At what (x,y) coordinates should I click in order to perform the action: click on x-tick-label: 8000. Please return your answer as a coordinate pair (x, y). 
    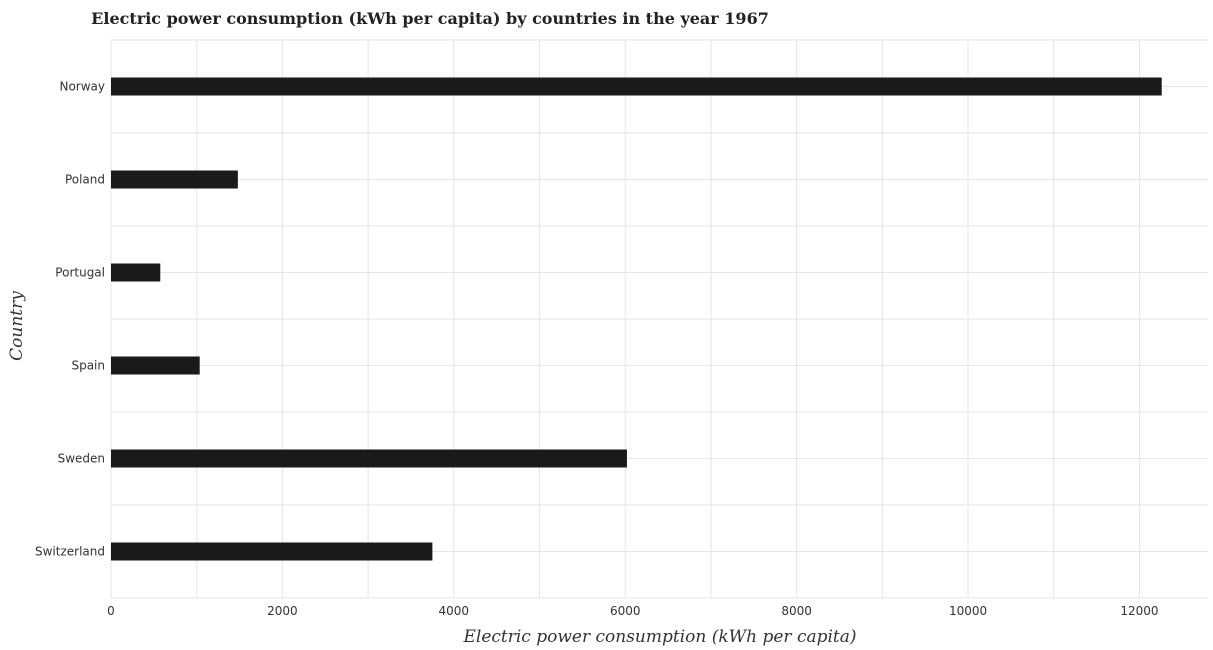
    Looking at the image, I should click on (796, 611).